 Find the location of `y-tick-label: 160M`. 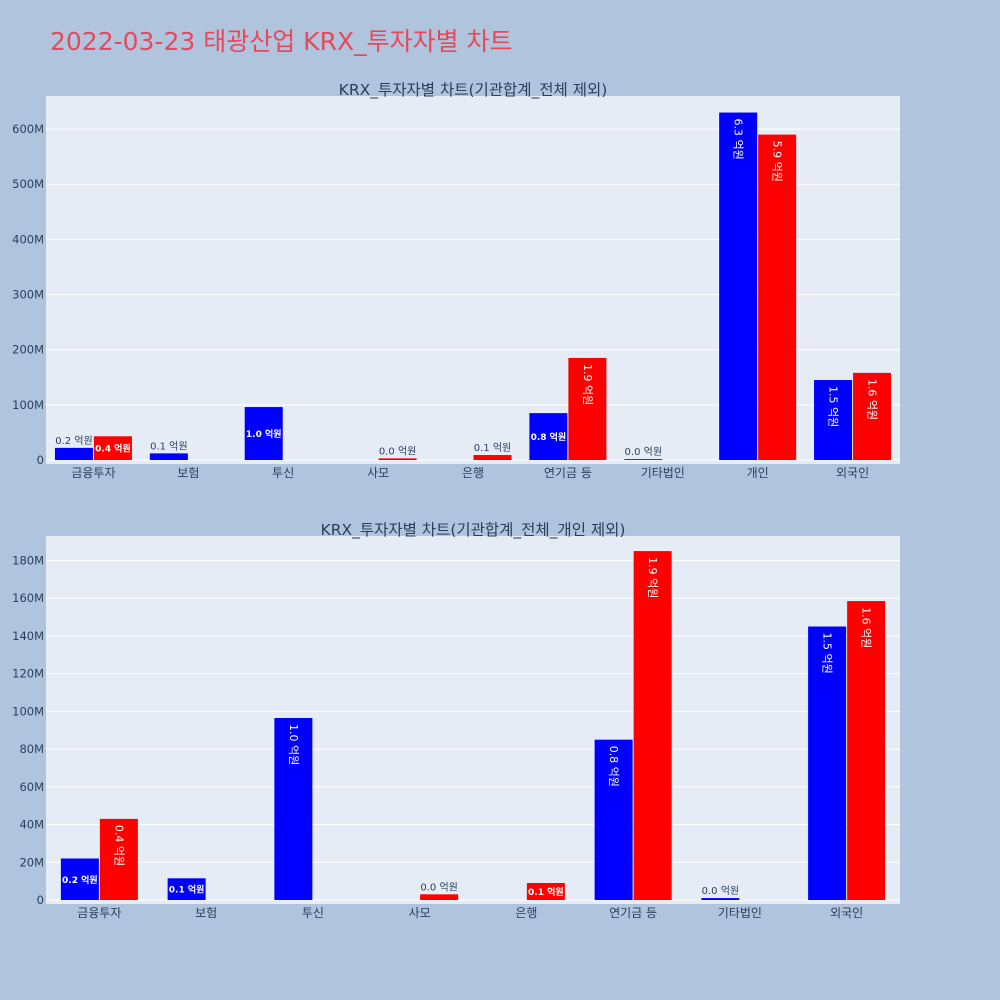

y-tick-label: 160M is located at coordinates (28, 598).